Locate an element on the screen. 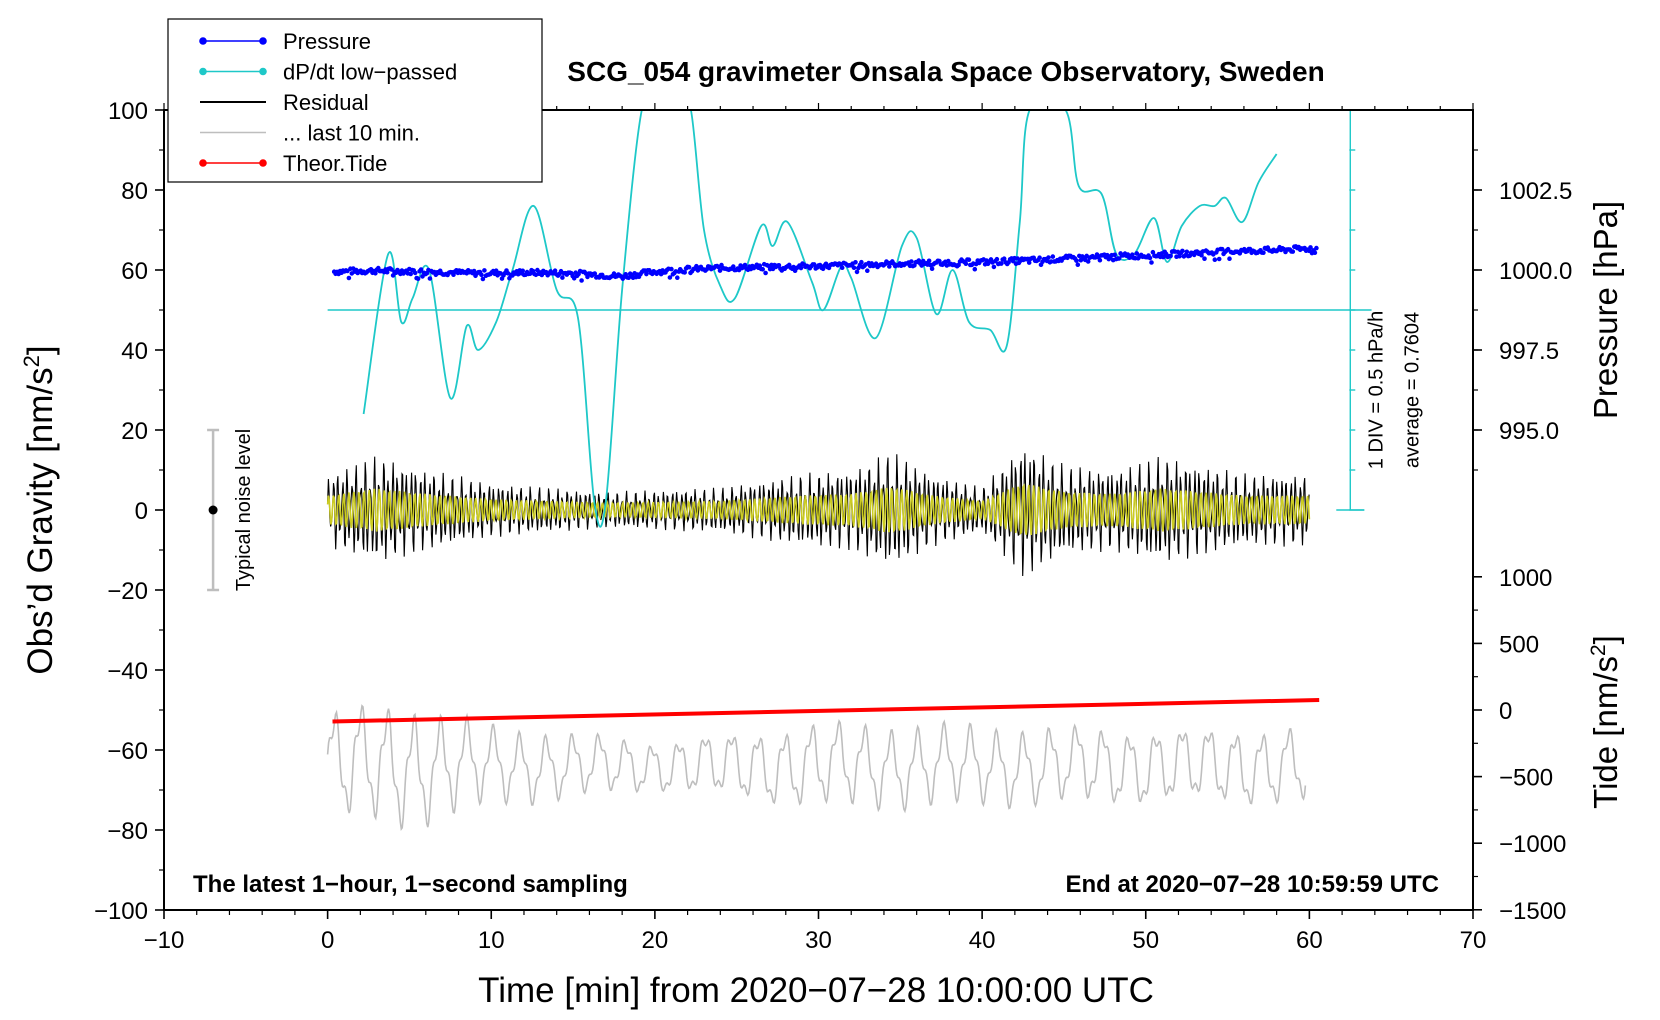 The height and width of the screenshot is (1020, 1660). y-axis-label-tide-main: Tide [nm/s is located at coordinates (1605, 732).